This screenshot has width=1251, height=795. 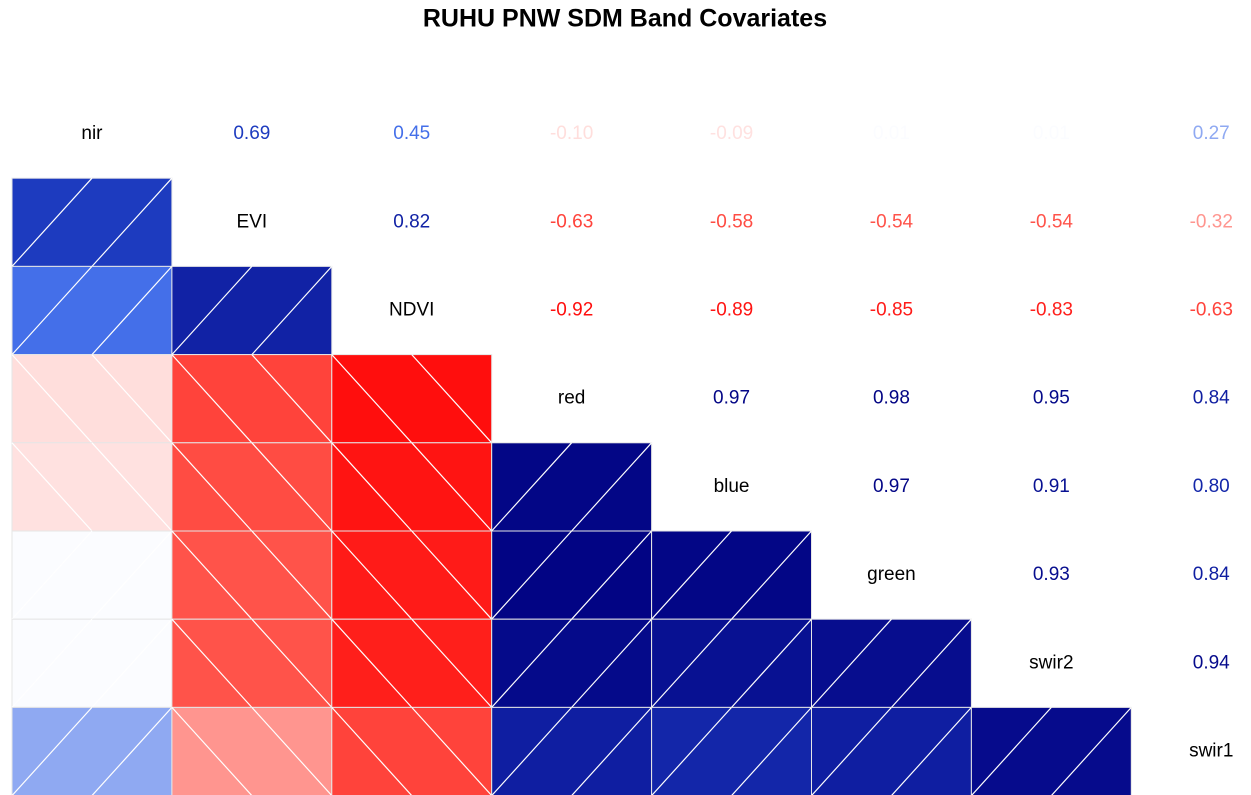 I want to click on correlation-label: 0.82, so click(x=411, y=221).